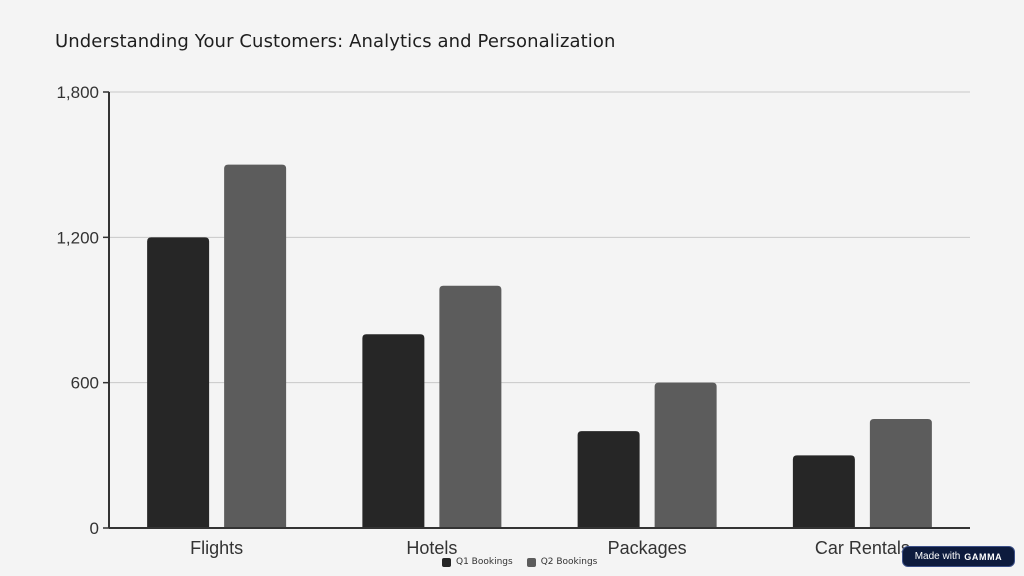 This screenshot has width=1024, height=576. Describe the element at coordinates (862, 548) in the screenshot. I see `x-category-label: Car Rentals` at that location.